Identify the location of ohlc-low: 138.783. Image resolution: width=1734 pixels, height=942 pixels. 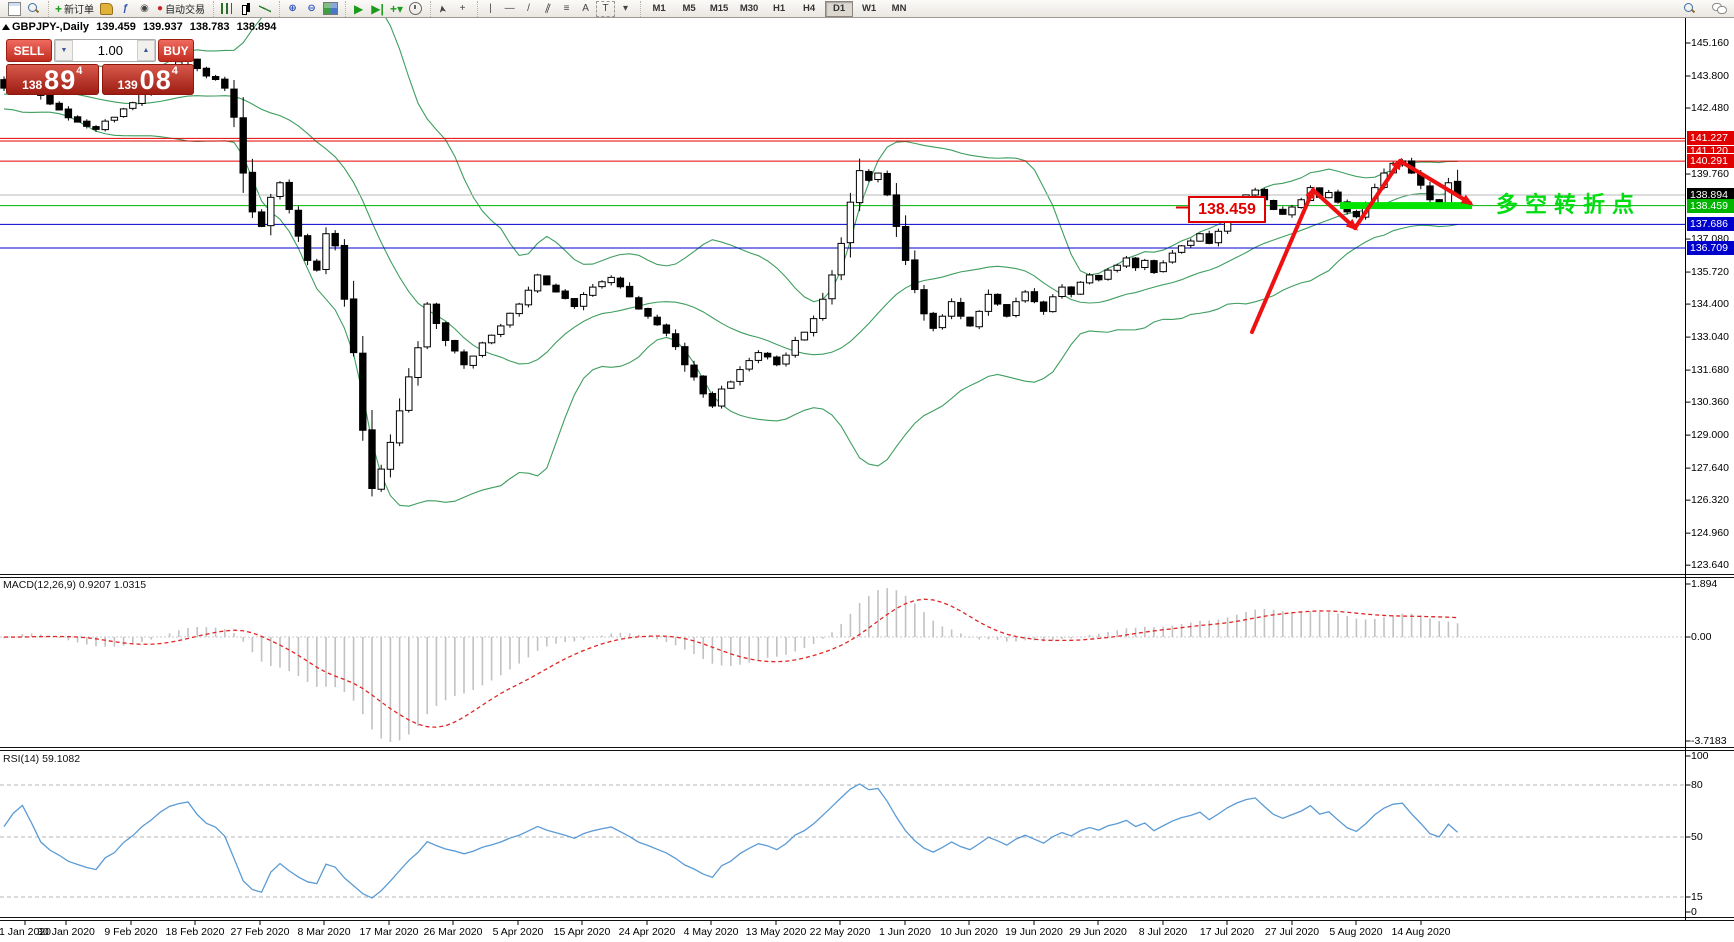
(209, 27).